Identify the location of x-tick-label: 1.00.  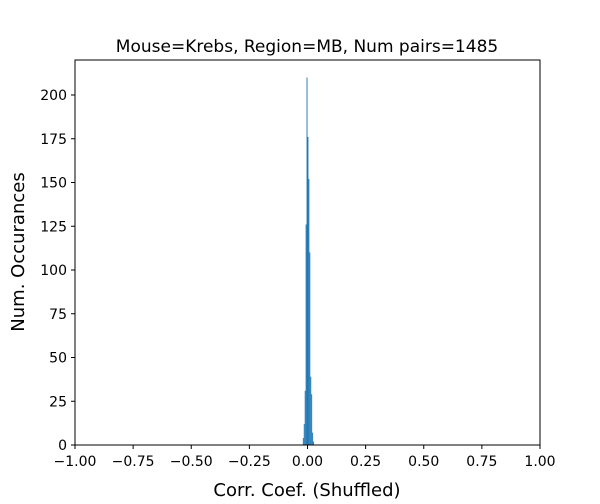
(539, 462).